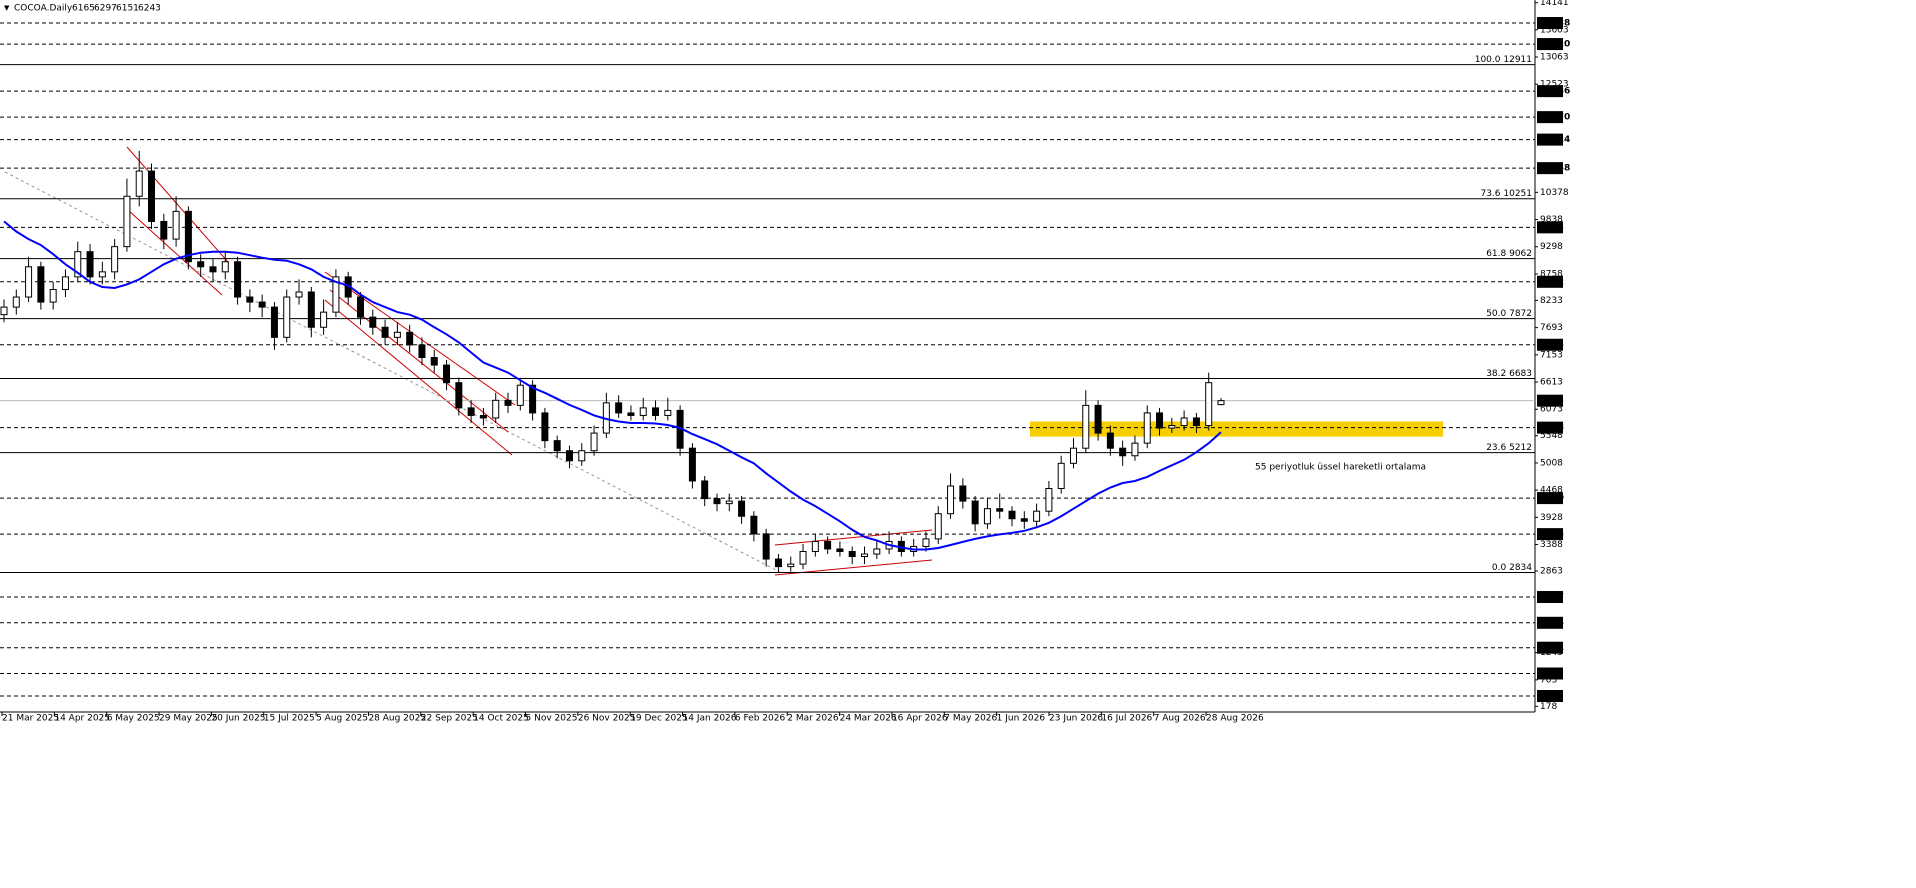 This screenshot has height=888, width=1916. I want to click on level-label: 2347, so click(1551, 598).